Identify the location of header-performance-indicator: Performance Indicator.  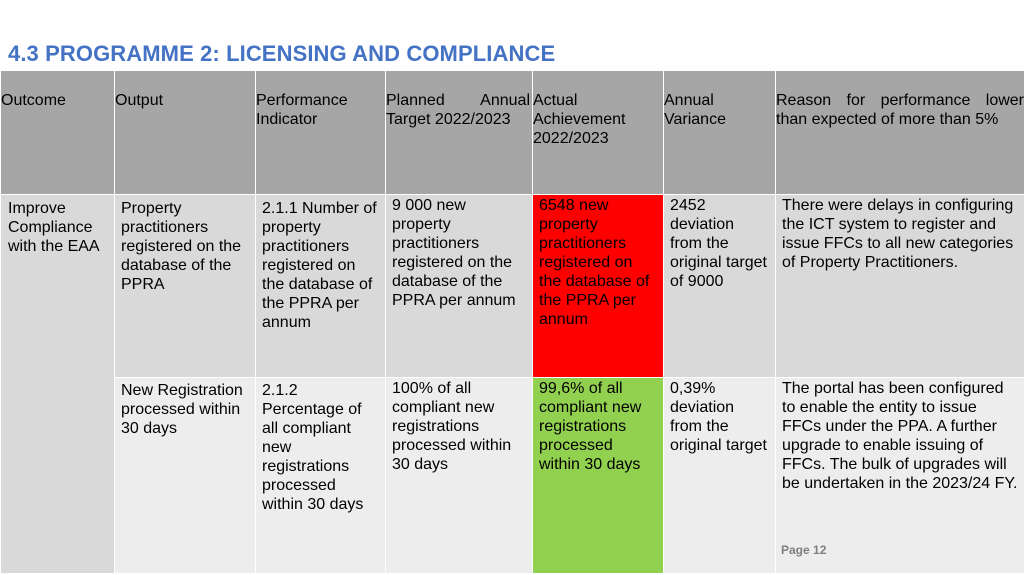
(320, 132).